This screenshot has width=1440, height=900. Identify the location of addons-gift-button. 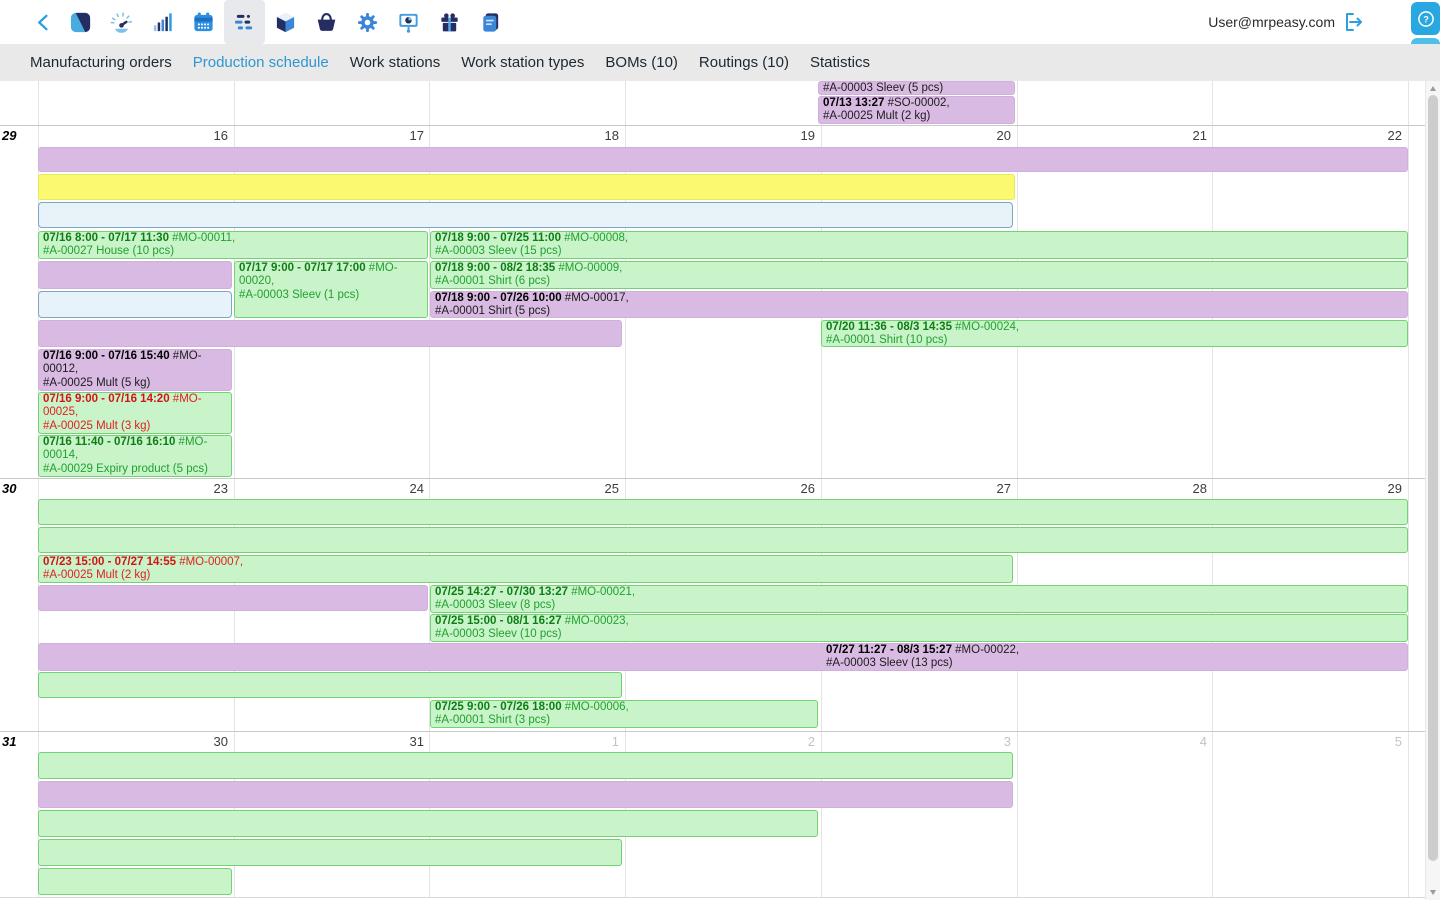
(449, 22).